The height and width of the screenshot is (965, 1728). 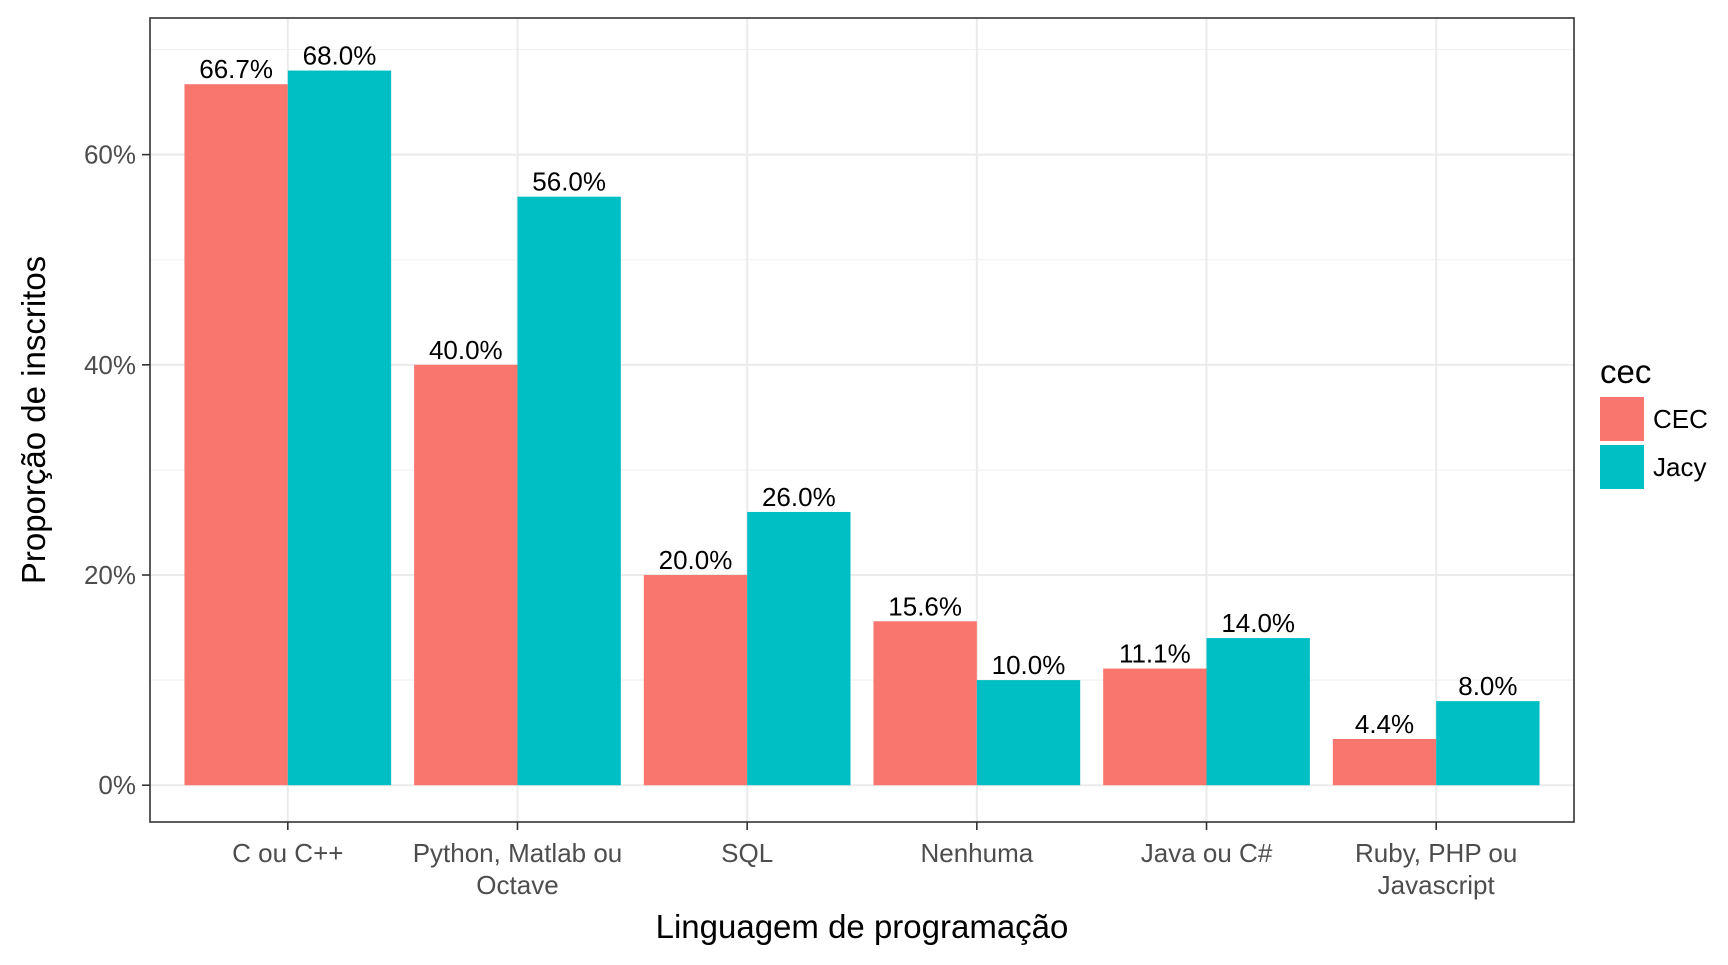 I want to click on legend-label-jacy: Jacy, so click(x=1679, y=467).